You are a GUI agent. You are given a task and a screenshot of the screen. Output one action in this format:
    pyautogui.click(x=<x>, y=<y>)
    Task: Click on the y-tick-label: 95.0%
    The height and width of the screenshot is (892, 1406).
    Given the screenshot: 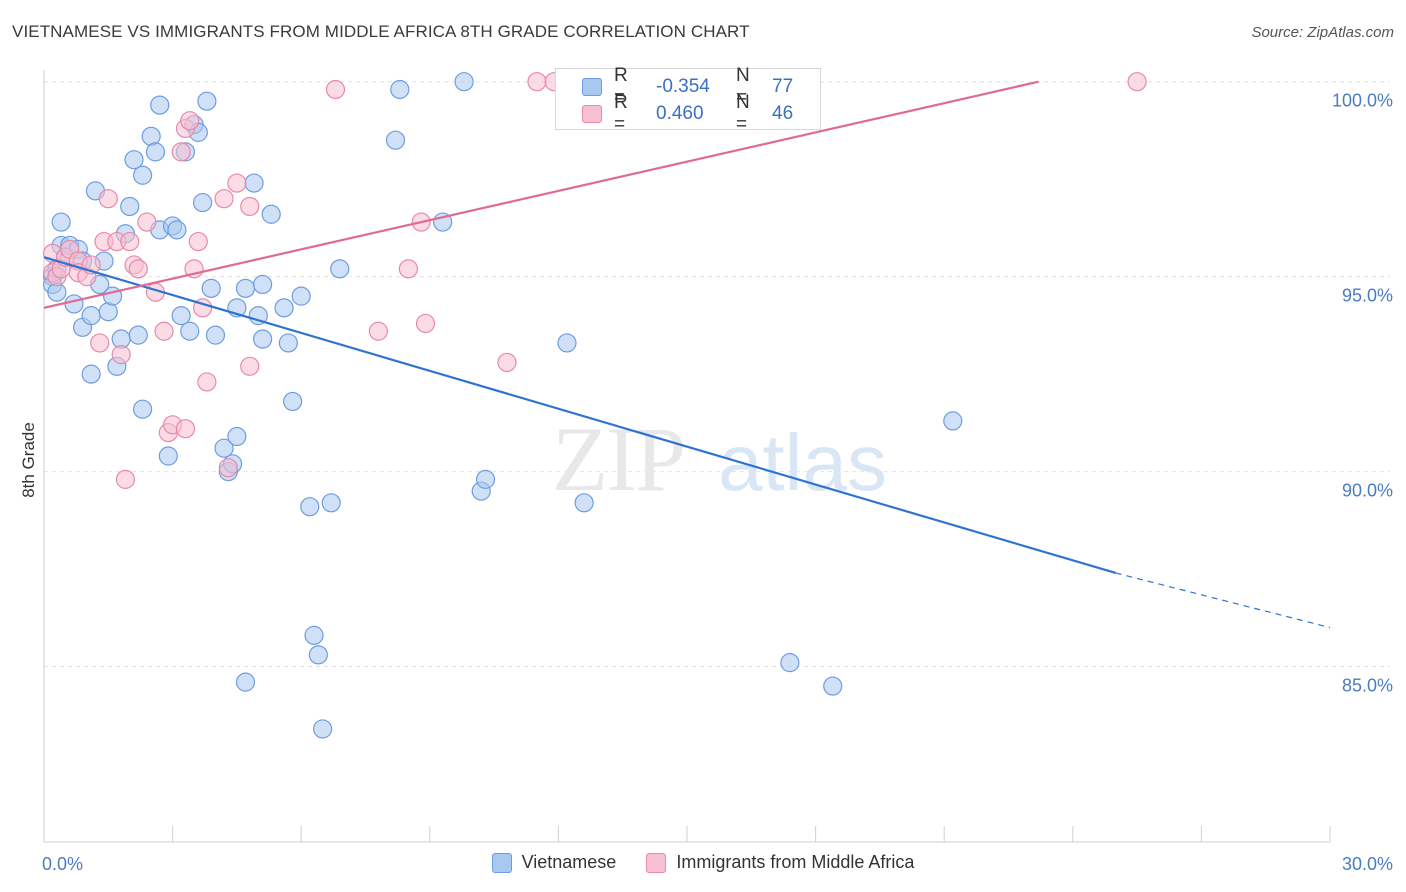 What is the action you would take?
    pyautogui.click(x=1367, y=296)
    